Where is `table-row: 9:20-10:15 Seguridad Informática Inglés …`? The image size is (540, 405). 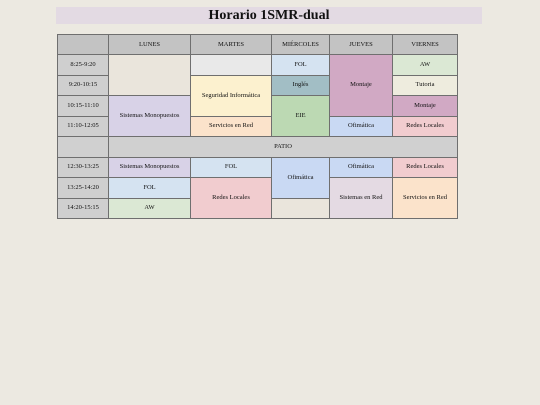
table-row: 9:20-10:15 Seguridad Informática Inglés … is located at coordinates (257, 95).